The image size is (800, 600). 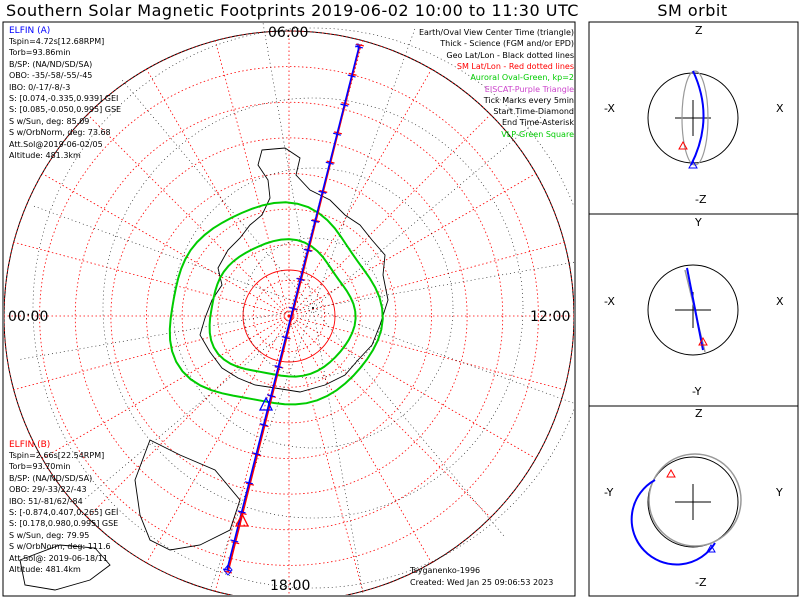 What do you see at coordinates (48, 490) in the screenshot?
I see `elfin-b-info-line: OBO: 29/-33/22/-43` at bounding box center [48, 490].